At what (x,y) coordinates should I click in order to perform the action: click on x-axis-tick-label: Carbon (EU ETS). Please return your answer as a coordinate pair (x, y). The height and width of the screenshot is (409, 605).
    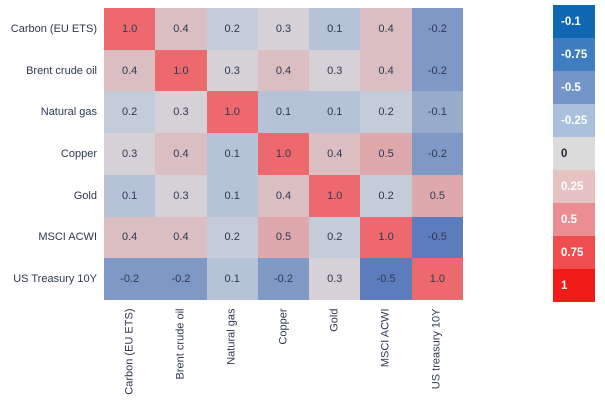
    Looking at the image, I should click on (129, 351).